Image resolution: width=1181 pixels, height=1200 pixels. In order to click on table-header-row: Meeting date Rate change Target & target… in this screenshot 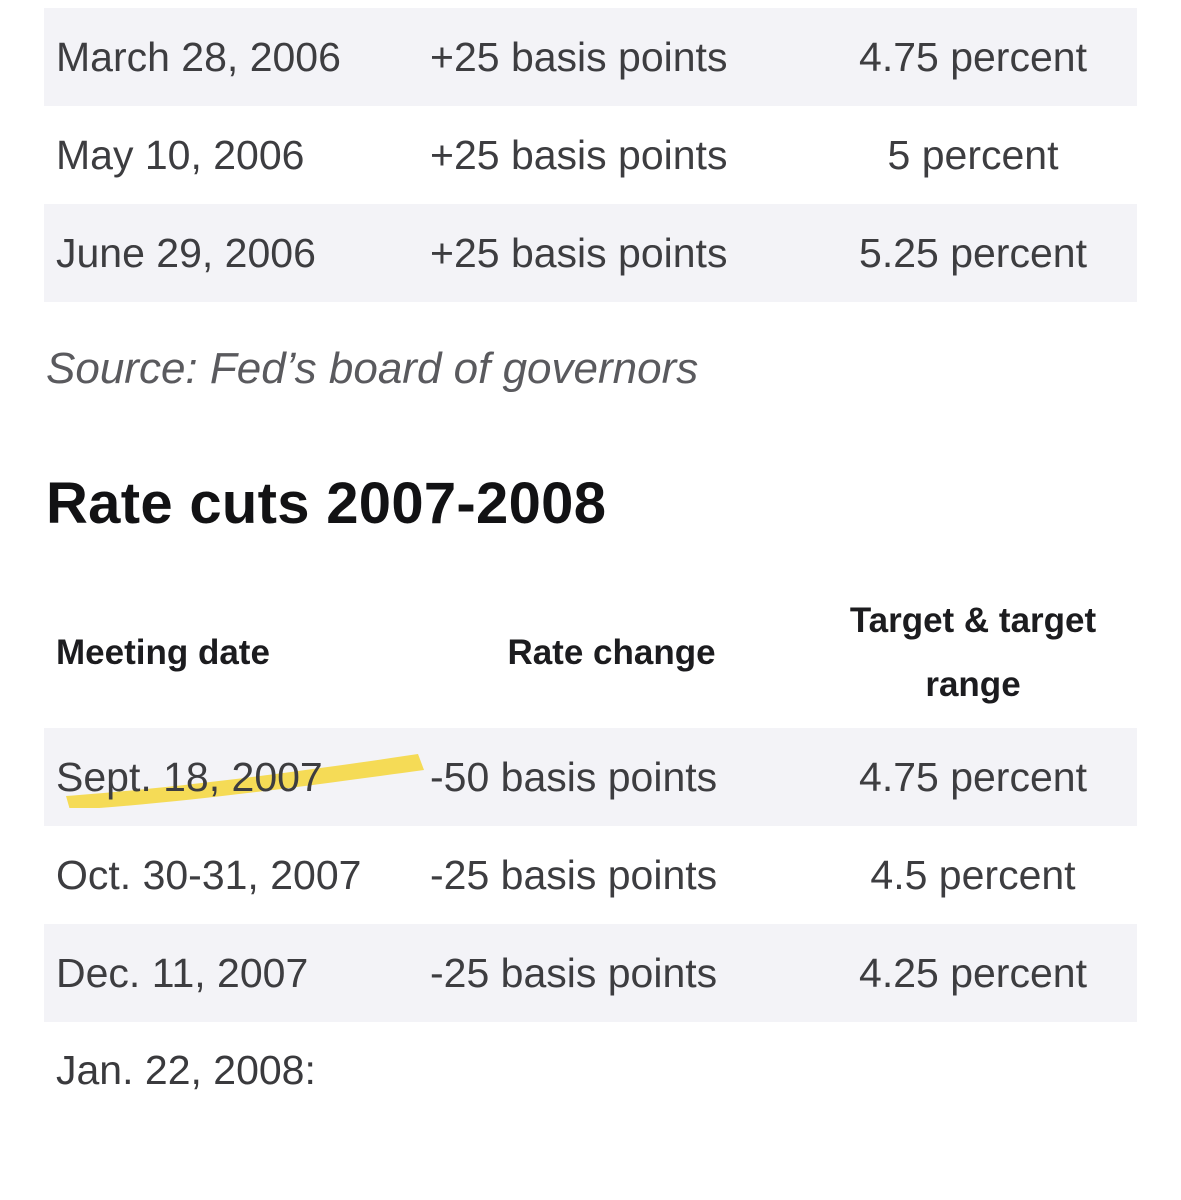, I will do `click(590, 653)`.